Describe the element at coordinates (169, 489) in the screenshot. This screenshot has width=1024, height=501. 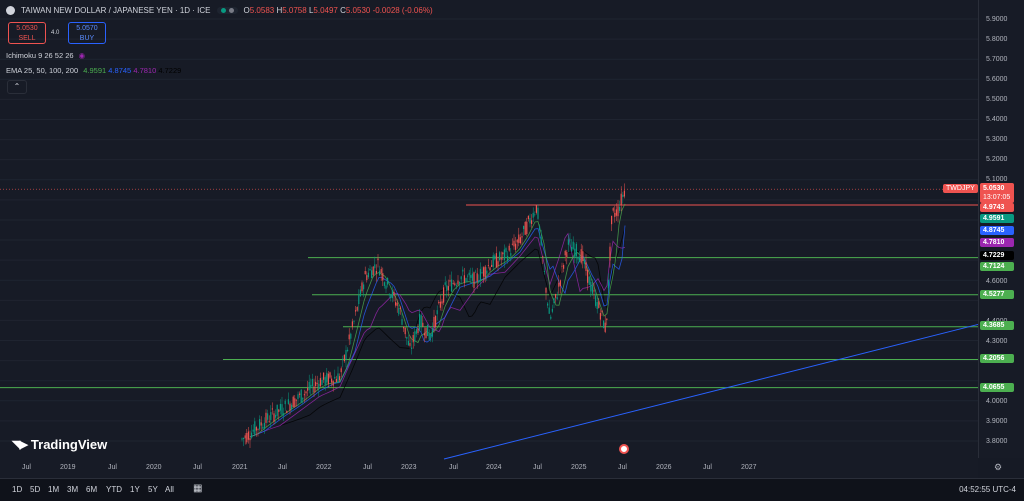
I see `range-button-all: All` at that location.